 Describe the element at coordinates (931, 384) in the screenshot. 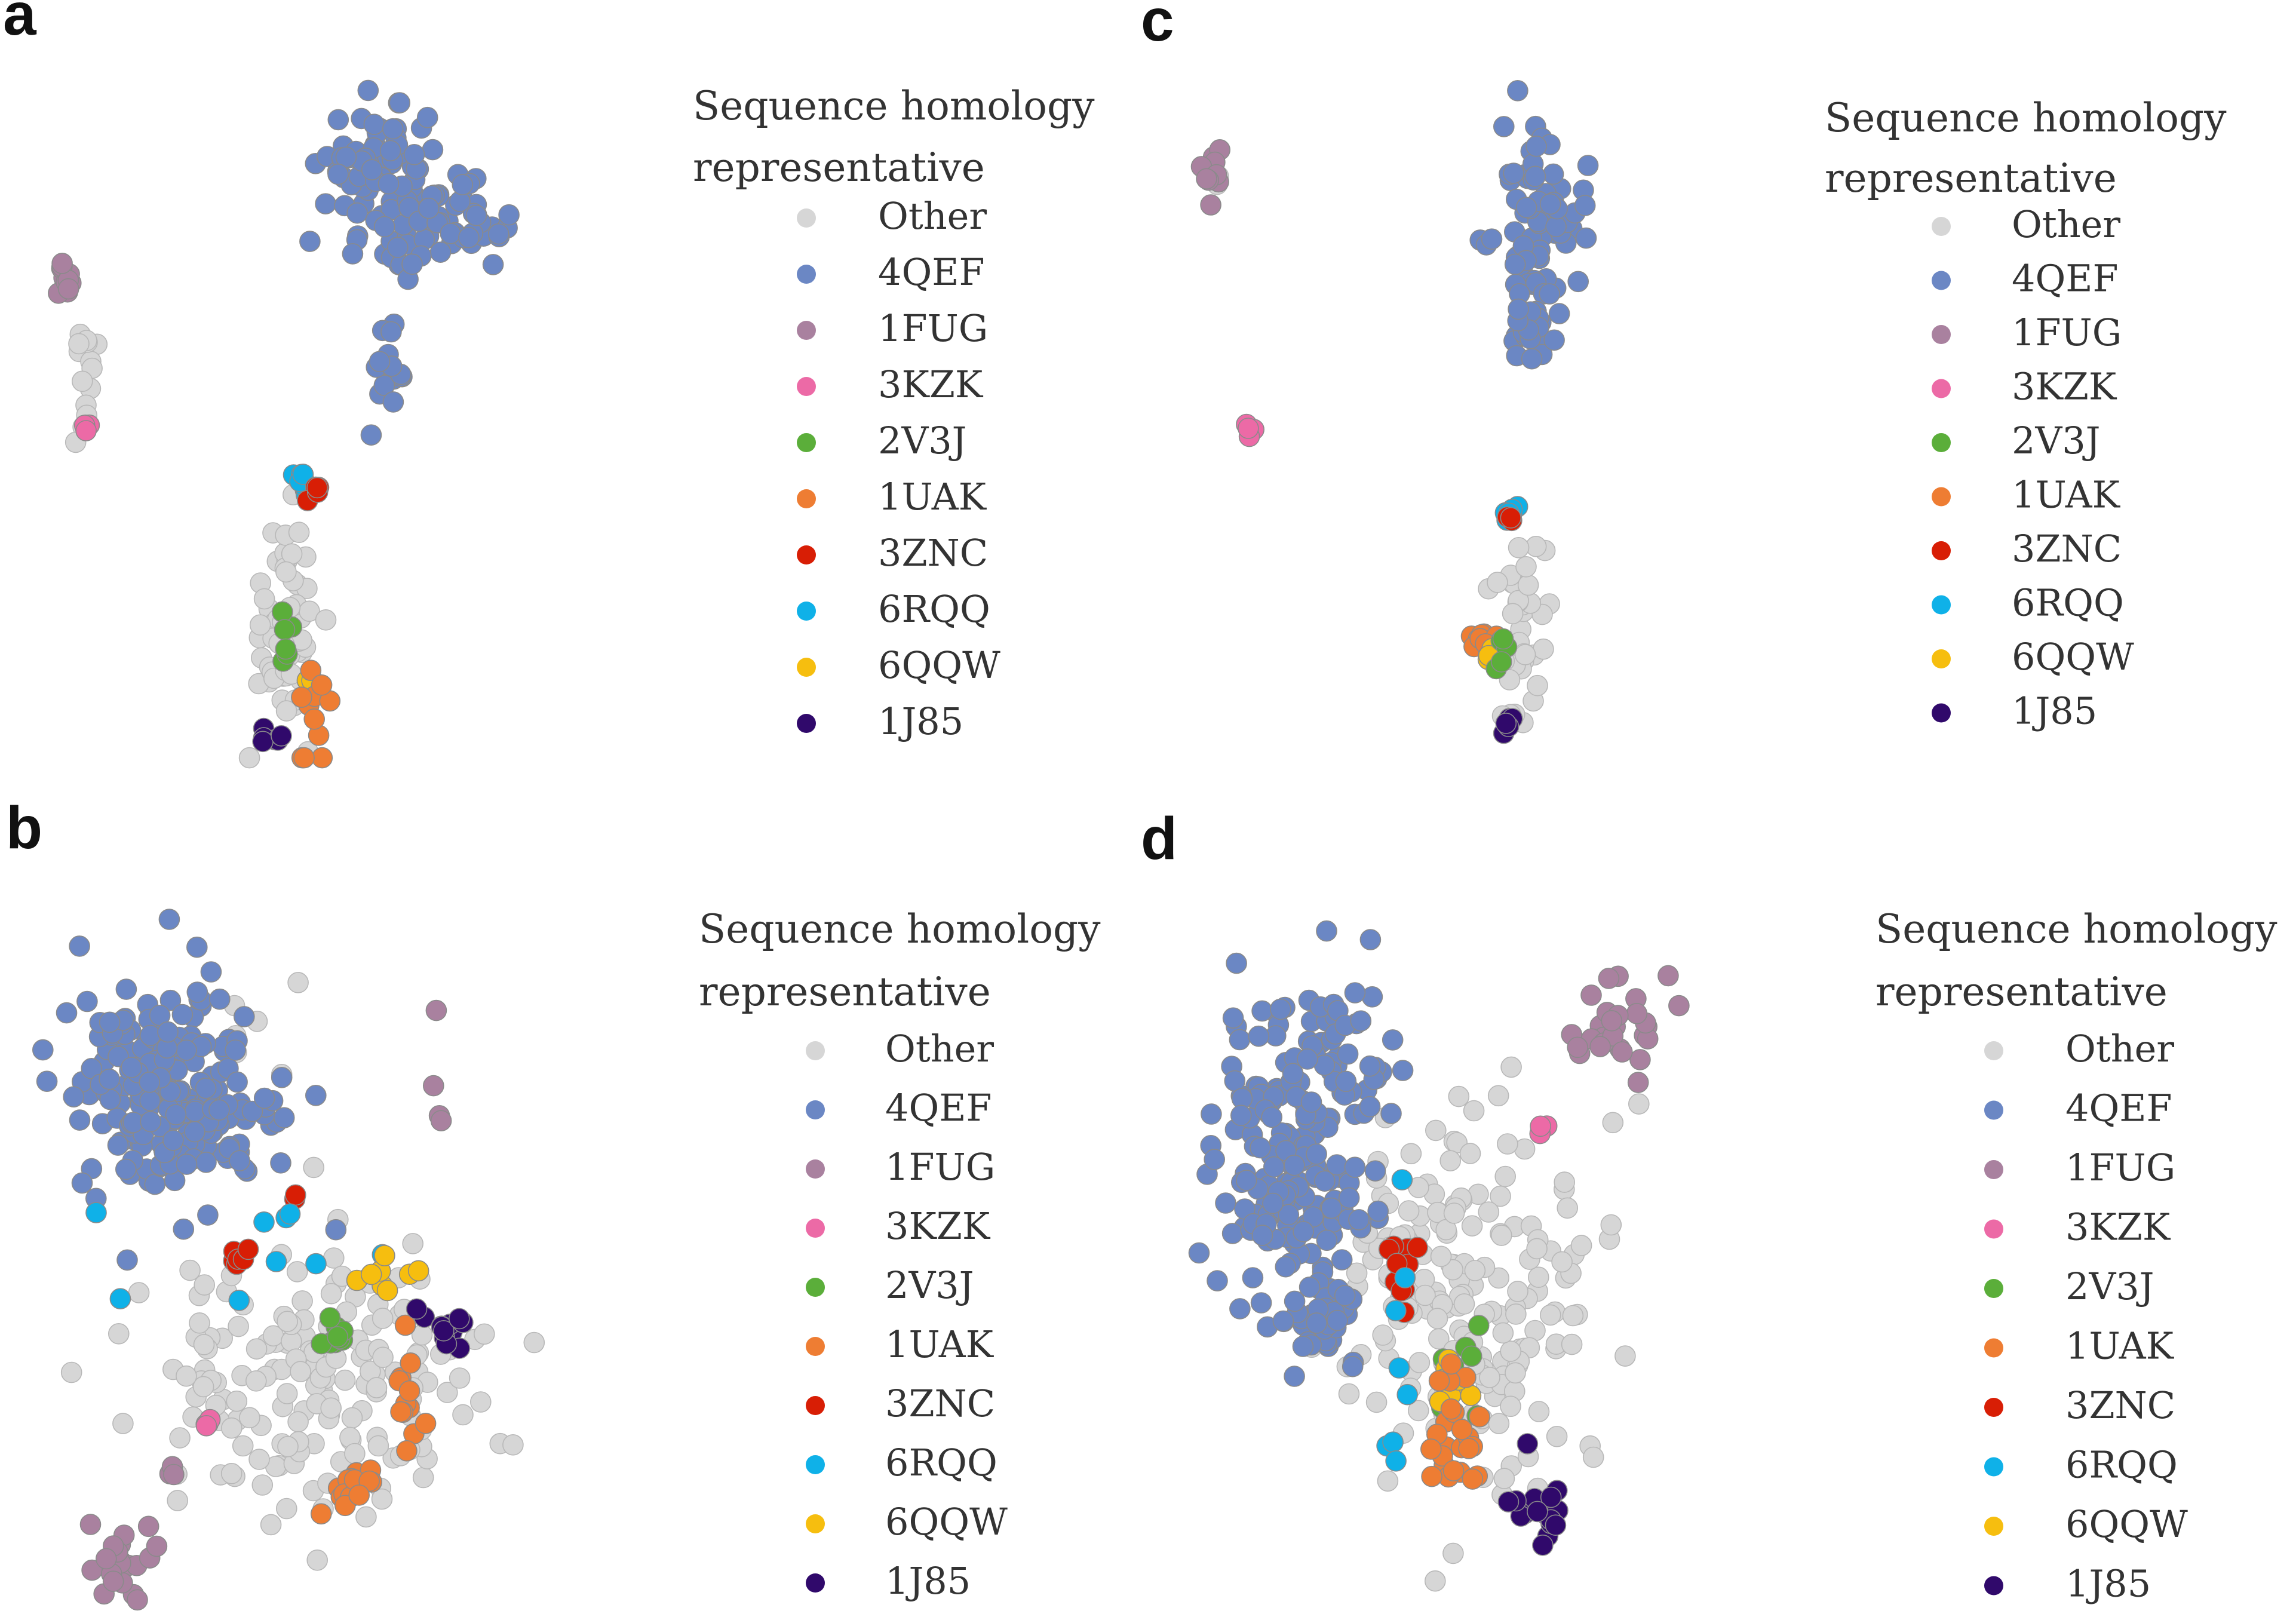

I see `legend-label-3kzk: 3KZK` at that location.